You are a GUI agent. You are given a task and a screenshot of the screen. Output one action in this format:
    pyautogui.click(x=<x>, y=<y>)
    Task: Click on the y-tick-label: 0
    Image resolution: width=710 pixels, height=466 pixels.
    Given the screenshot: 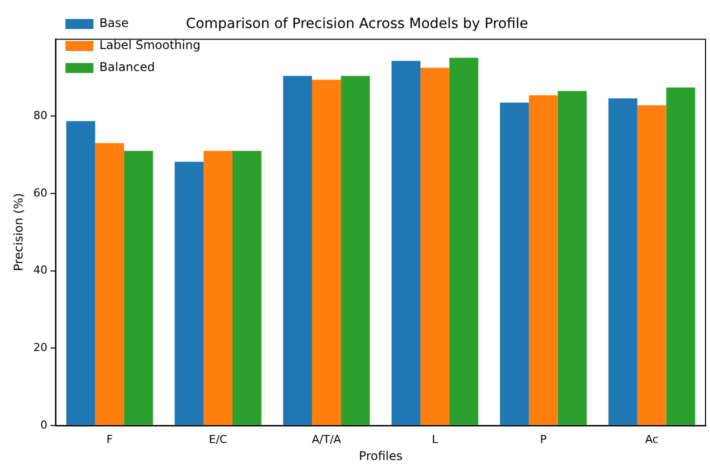 What is the action you would take?
    pyautogui.click(x=44, y=425)
    